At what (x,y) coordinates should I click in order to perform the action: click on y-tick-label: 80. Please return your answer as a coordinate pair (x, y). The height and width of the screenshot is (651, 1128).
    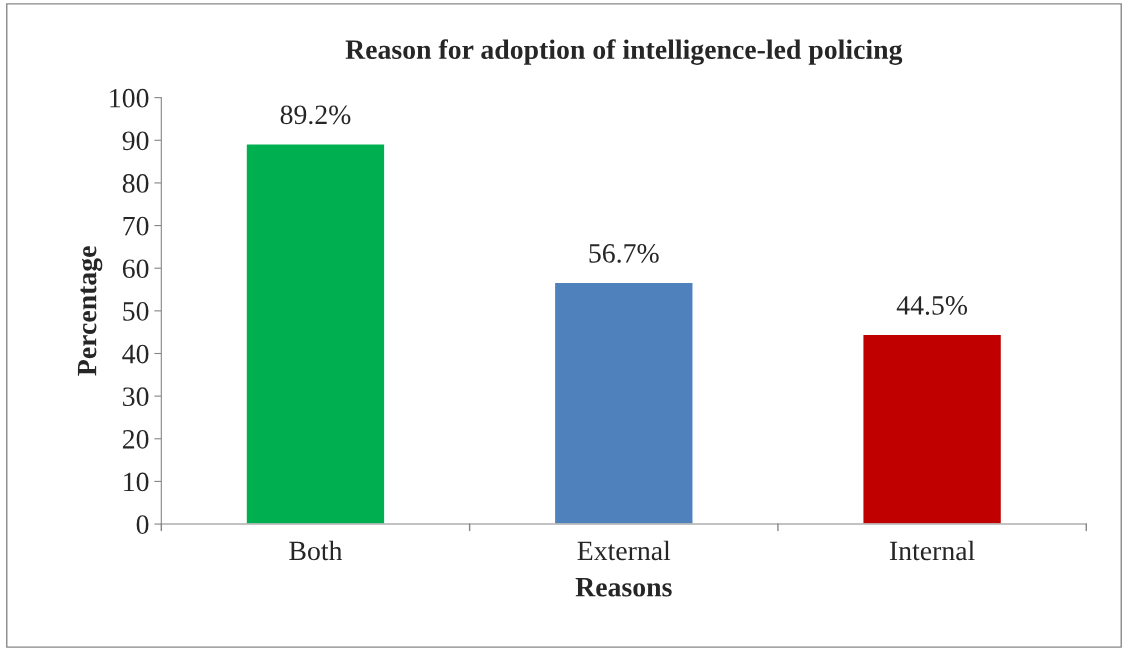
    Looking at the image, I should click on (135, 183).